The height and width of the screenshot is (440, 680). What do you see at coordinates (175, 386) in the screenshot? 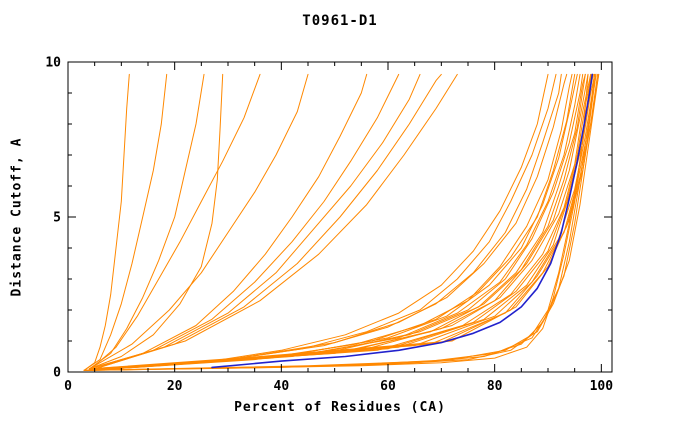
I see `x-tick-label: 20` at bounding box center [175, 386].